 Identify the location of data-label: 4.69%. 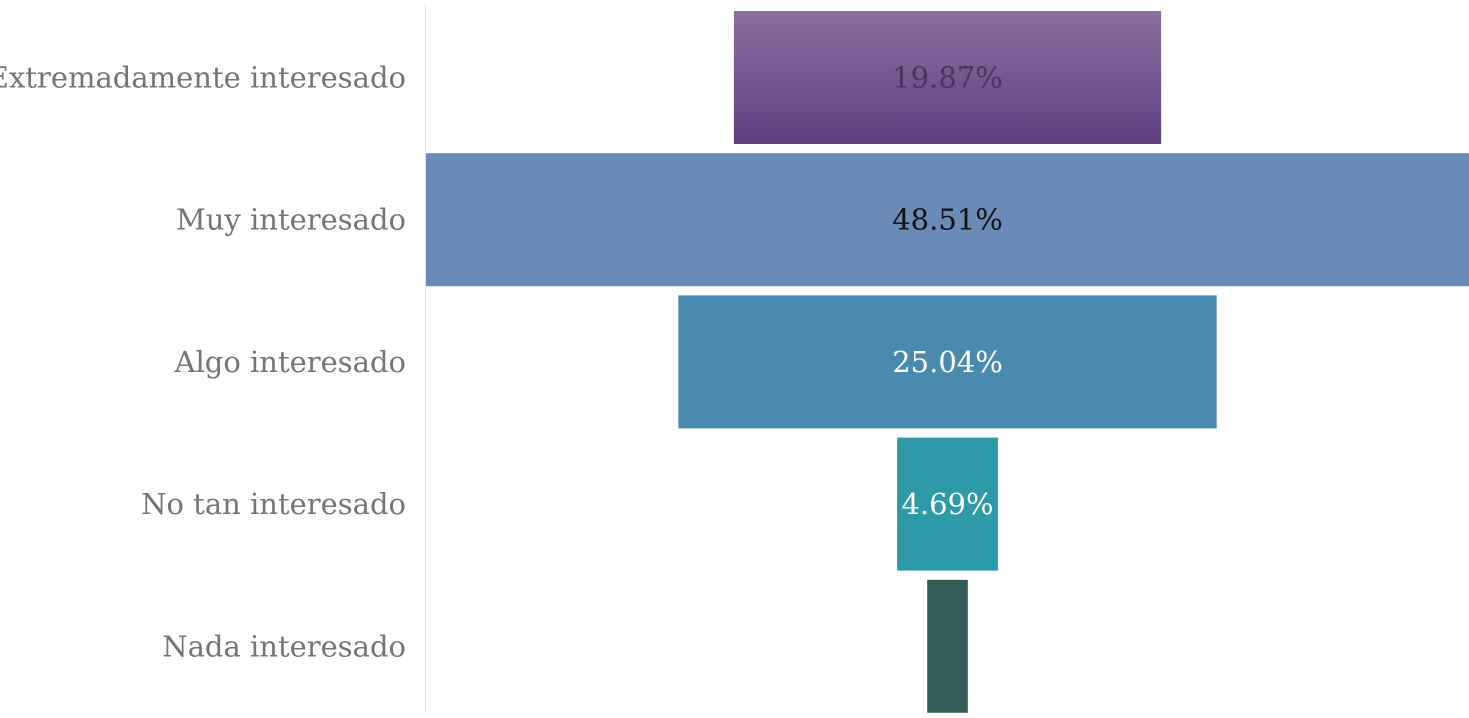
(947, 504).